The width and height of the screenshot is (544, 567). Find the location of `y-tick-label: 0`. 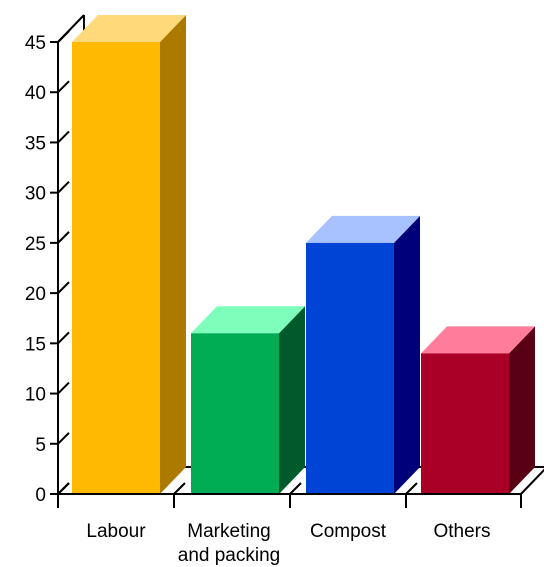

y-tick-label: 0 is located at coordinates (40, 495).